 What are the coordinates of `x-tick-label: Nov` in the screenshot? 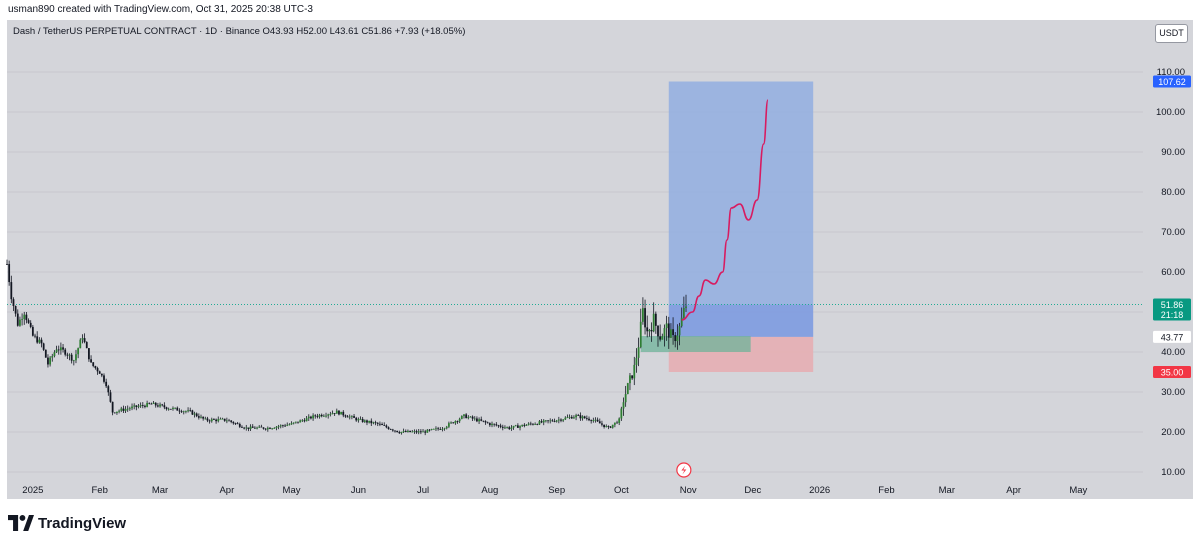 It's located at (688, 490).